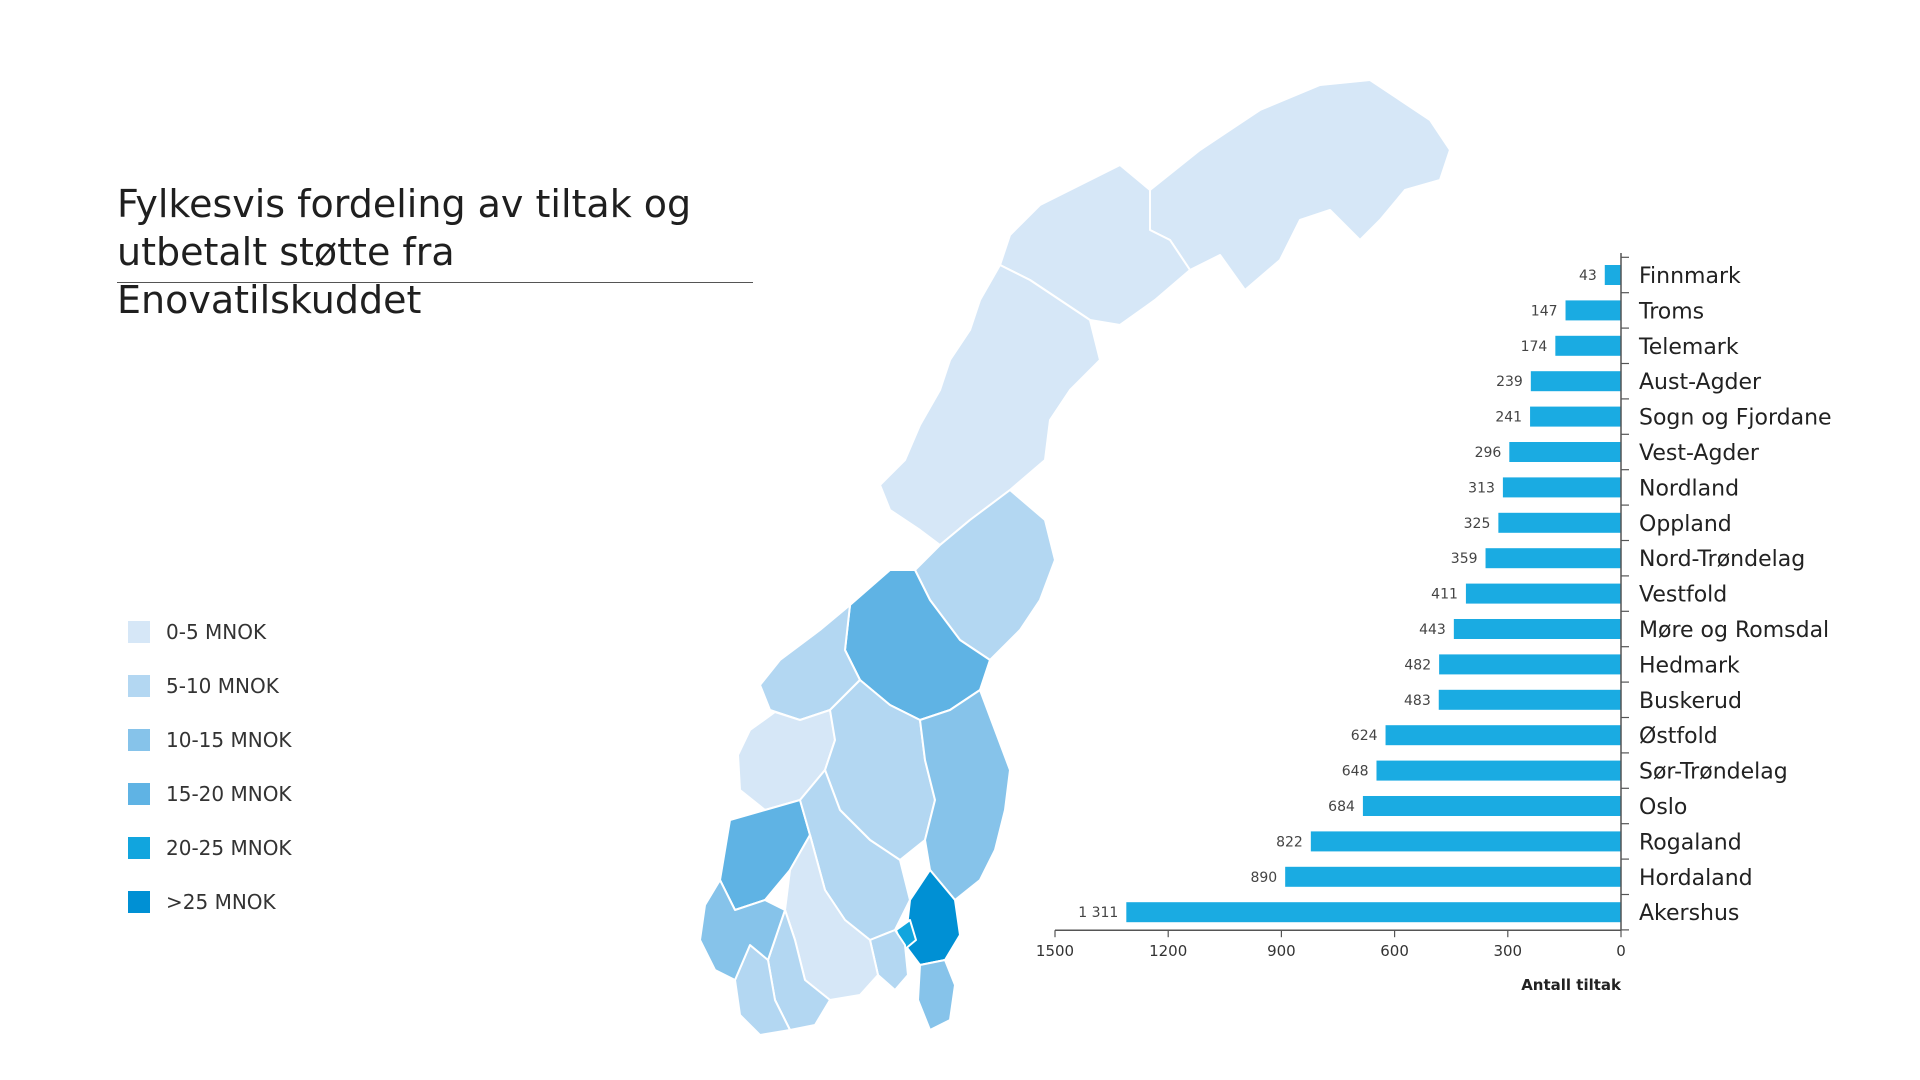  What do you see at coordinates (1355, 772) in the screenshot?
I see `value-label: 648` at bounding box center [1355, 772].